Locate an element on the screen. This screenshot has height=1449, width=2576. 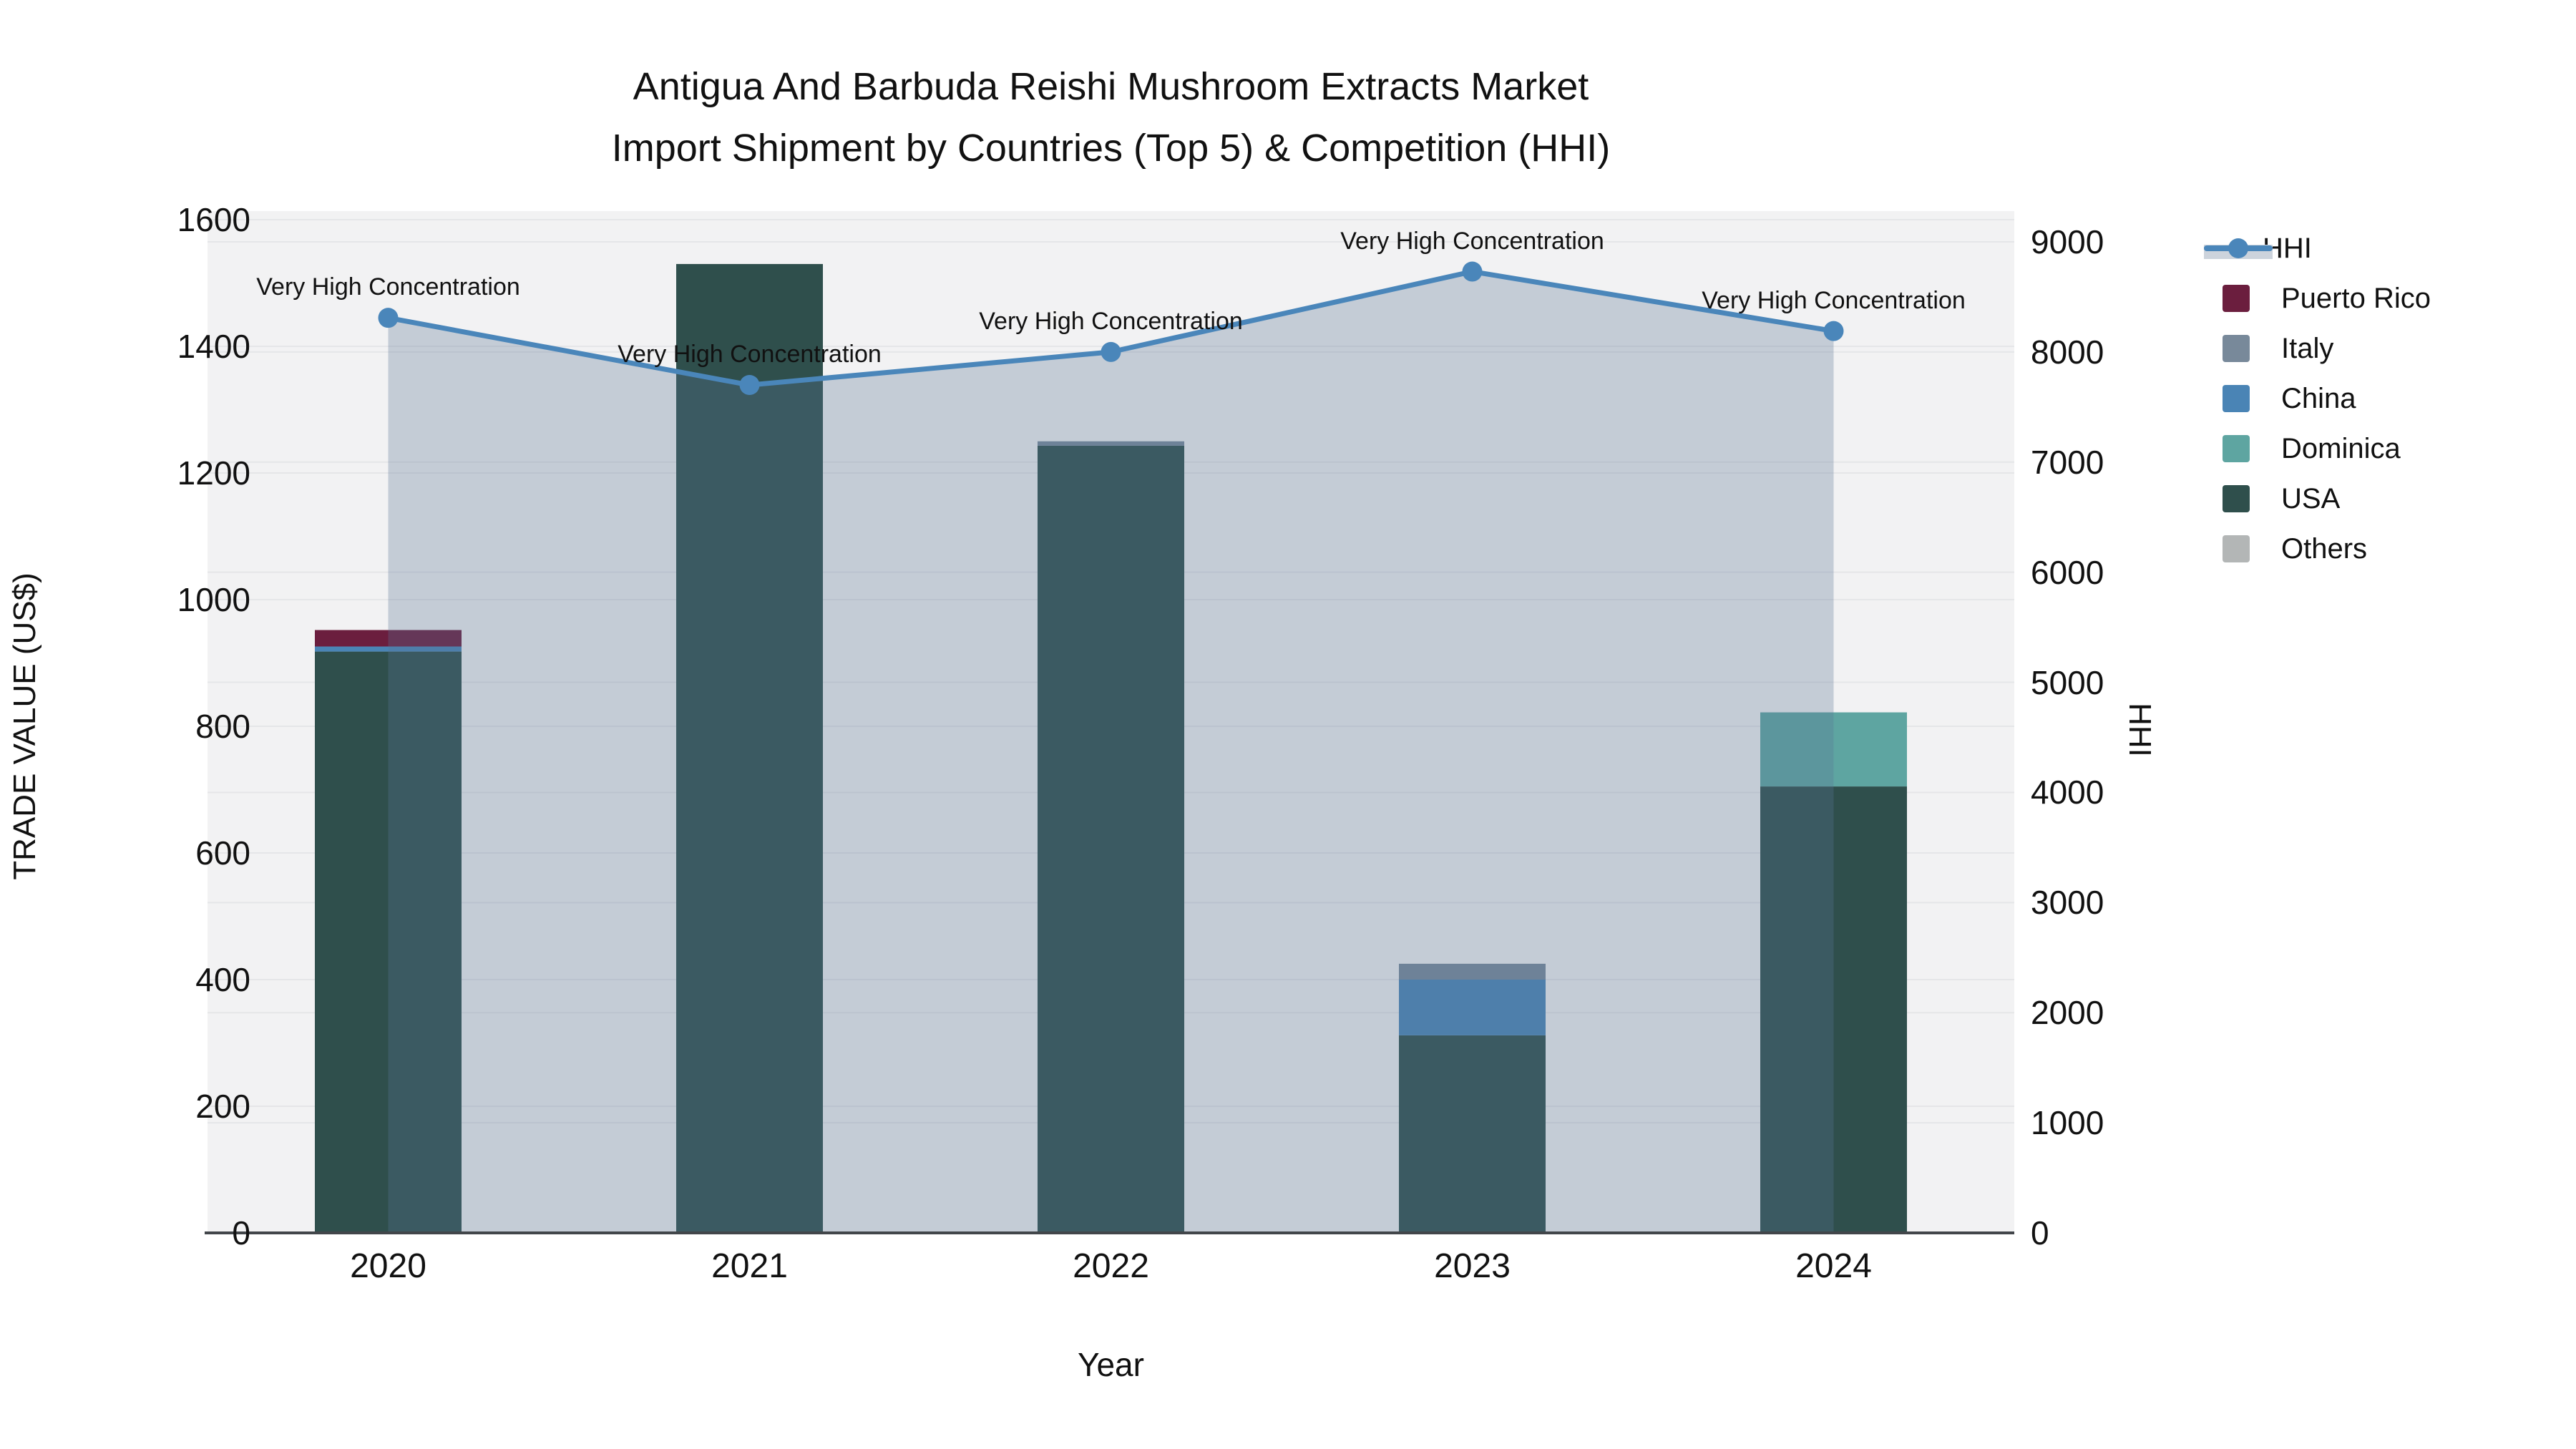
y-right-tick-1000: 1000 is located at coordinates (2067, 1123).